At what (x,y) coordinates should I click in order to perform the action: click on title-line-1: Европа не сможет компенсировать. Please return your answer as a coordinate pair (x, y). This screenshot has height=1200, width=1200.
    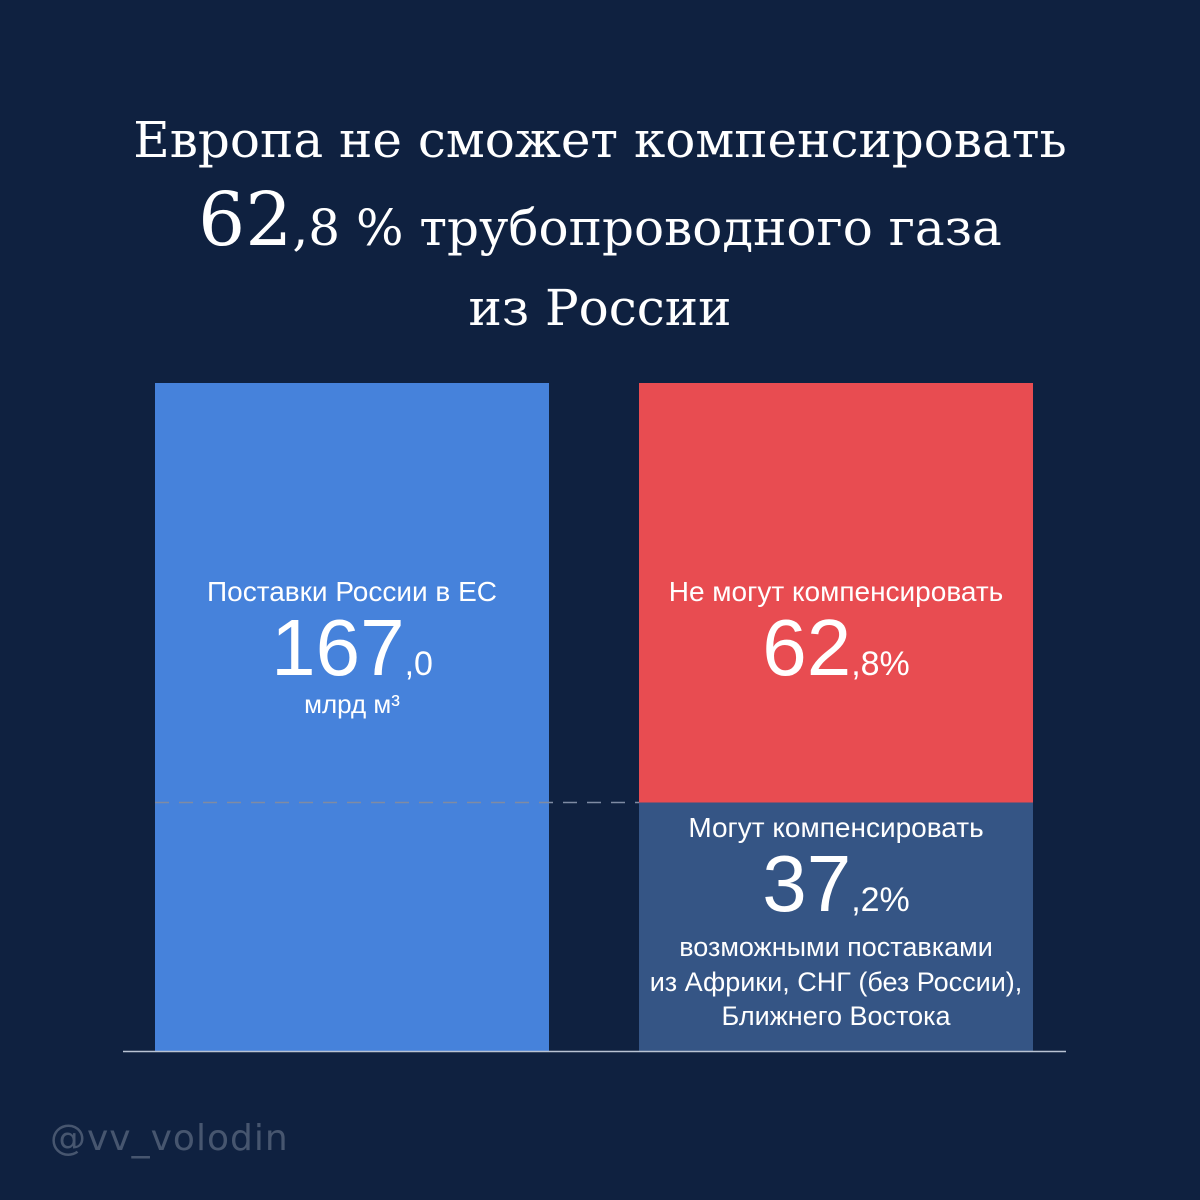
    Looking at the image, I should click on (600, 140).